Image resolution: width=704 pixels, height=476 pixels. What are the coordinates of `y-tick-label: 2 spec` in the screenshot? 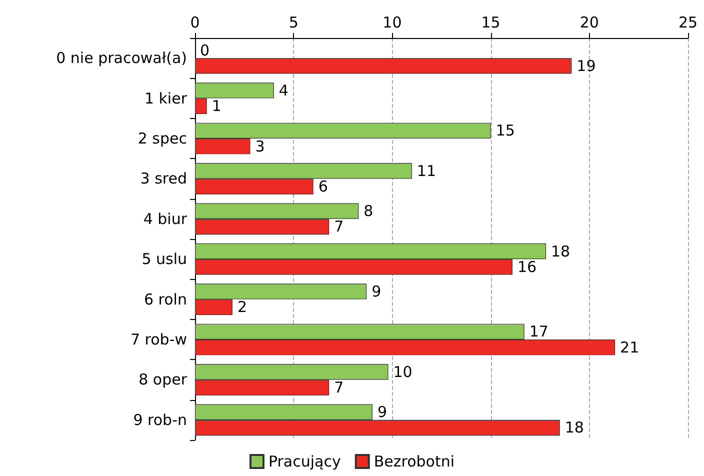 It's located at (162, 139).